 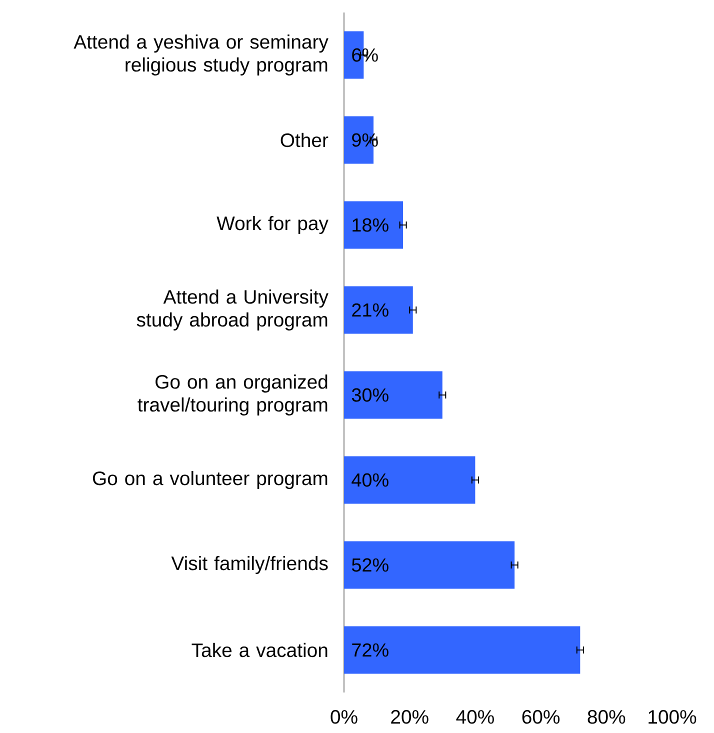 What do you see at coordinates (232, 310) in the screenshot?
I see `y-tick-label: Attend a University study abroad program` at bounding box center [232, 310].